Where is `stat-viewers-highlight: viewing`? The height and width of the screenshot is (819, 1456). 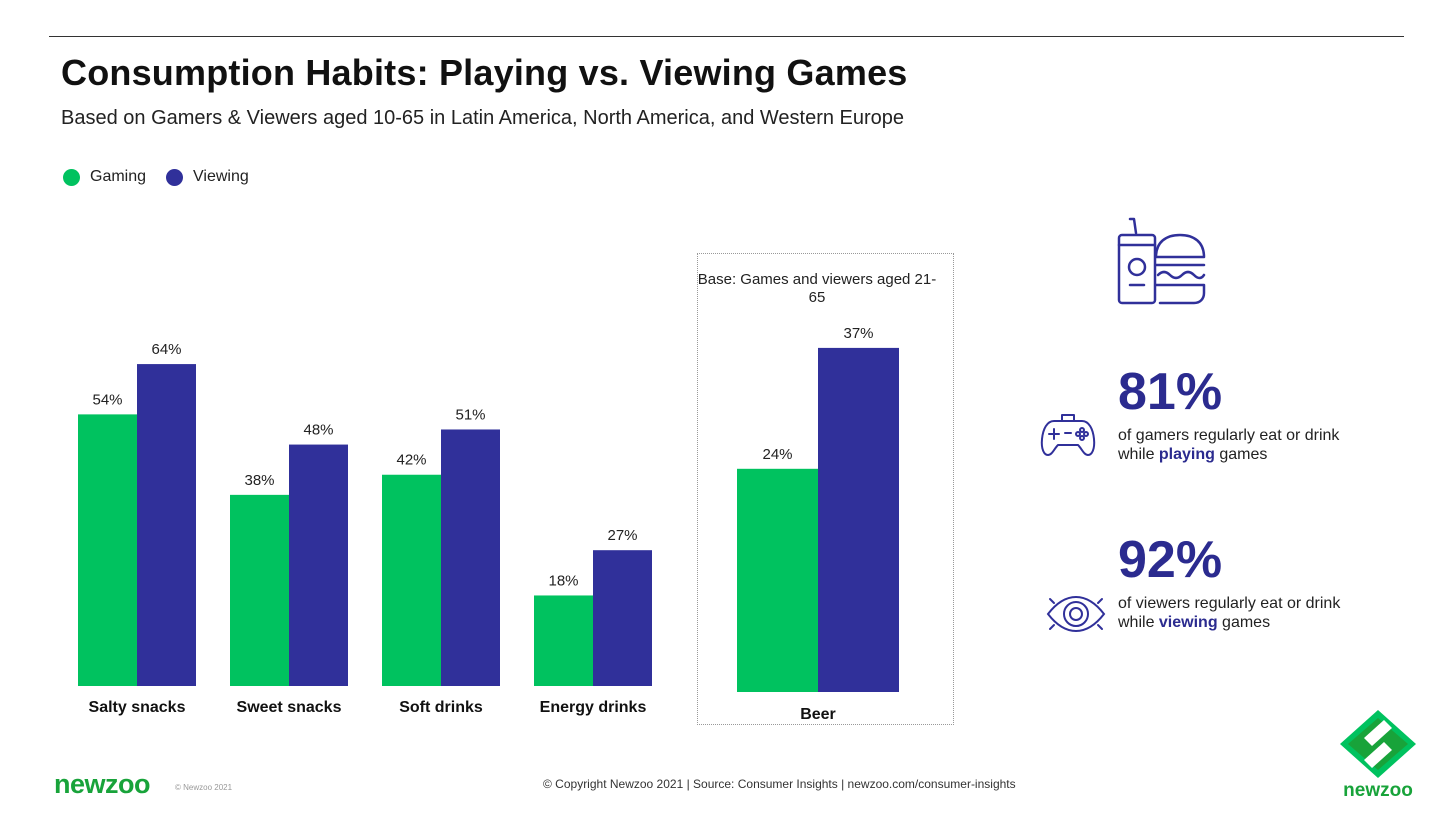
stat-viewers-highlight: viewing is located at coordinates (1188, 622).